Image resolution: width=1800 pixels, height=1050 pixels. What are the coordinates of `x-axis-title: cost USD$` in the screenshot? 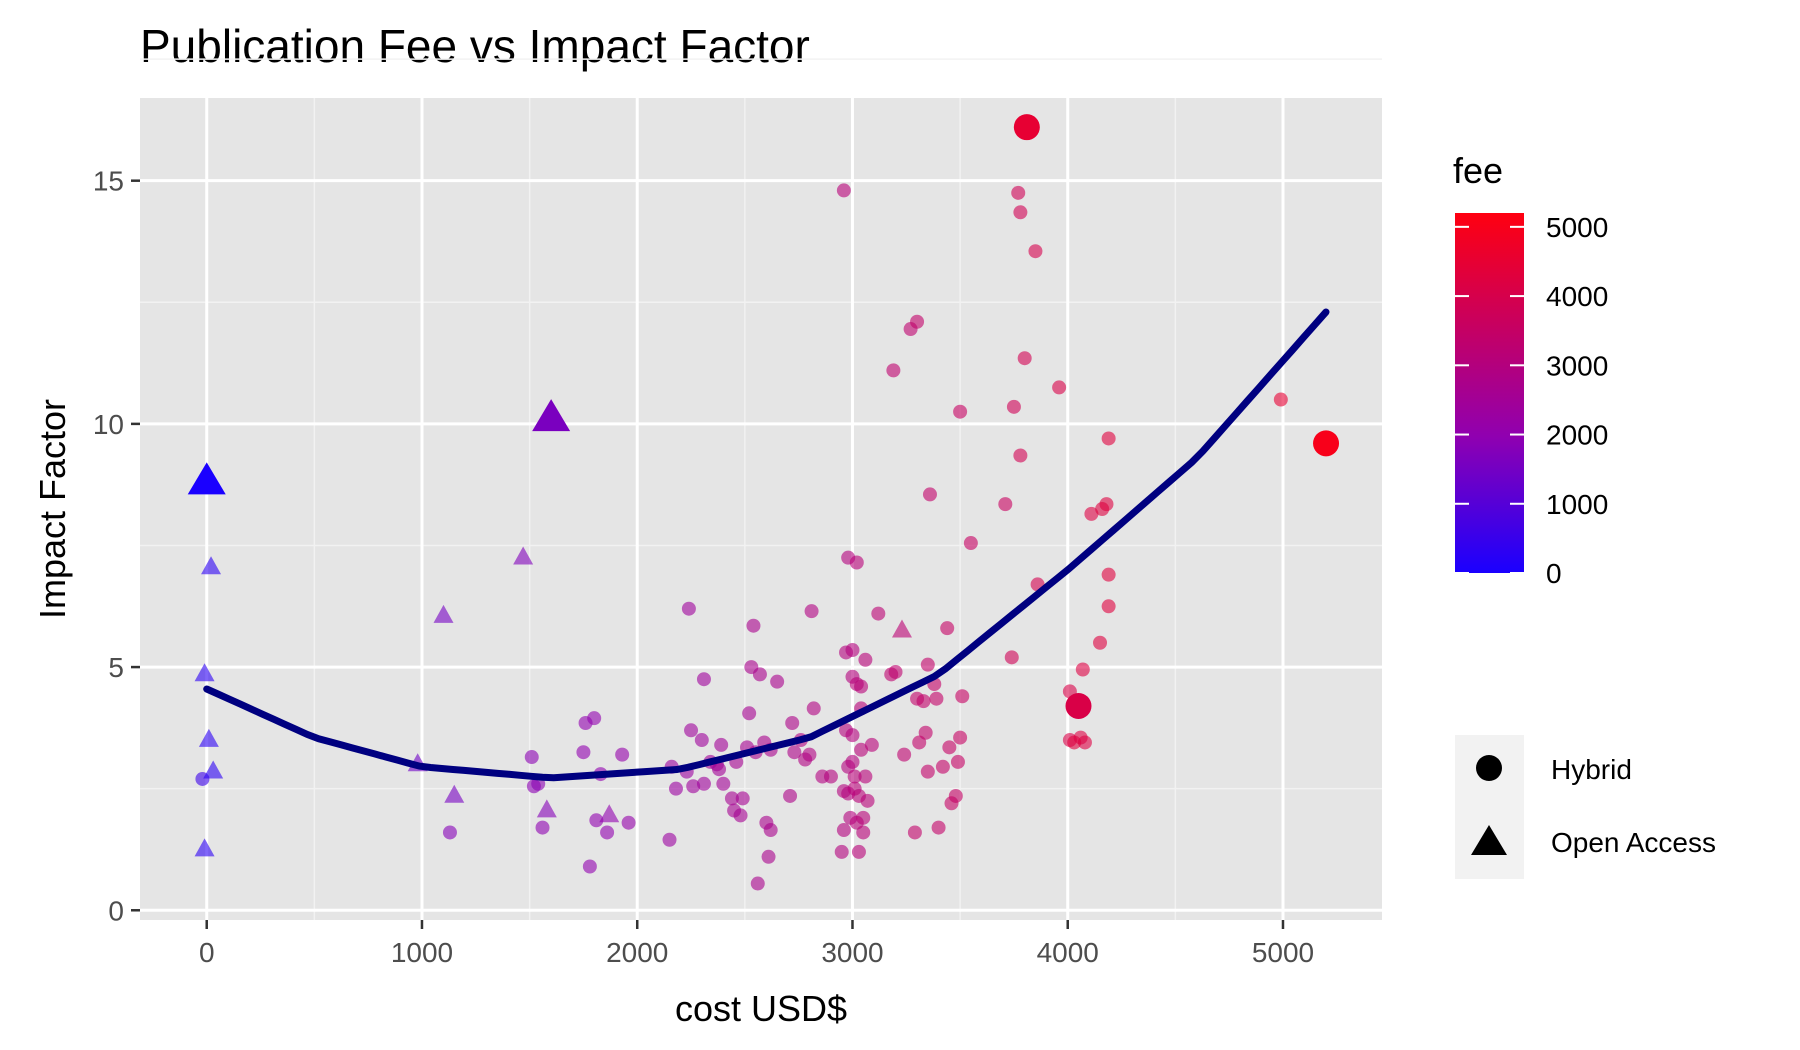 It's located at (761, 1008).